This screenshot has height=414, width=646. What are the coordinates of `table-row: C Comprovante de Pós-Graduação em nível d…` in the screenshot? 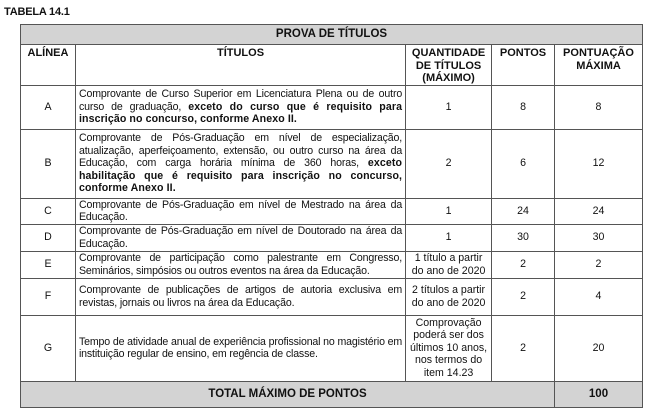 It's located at (331, 211).